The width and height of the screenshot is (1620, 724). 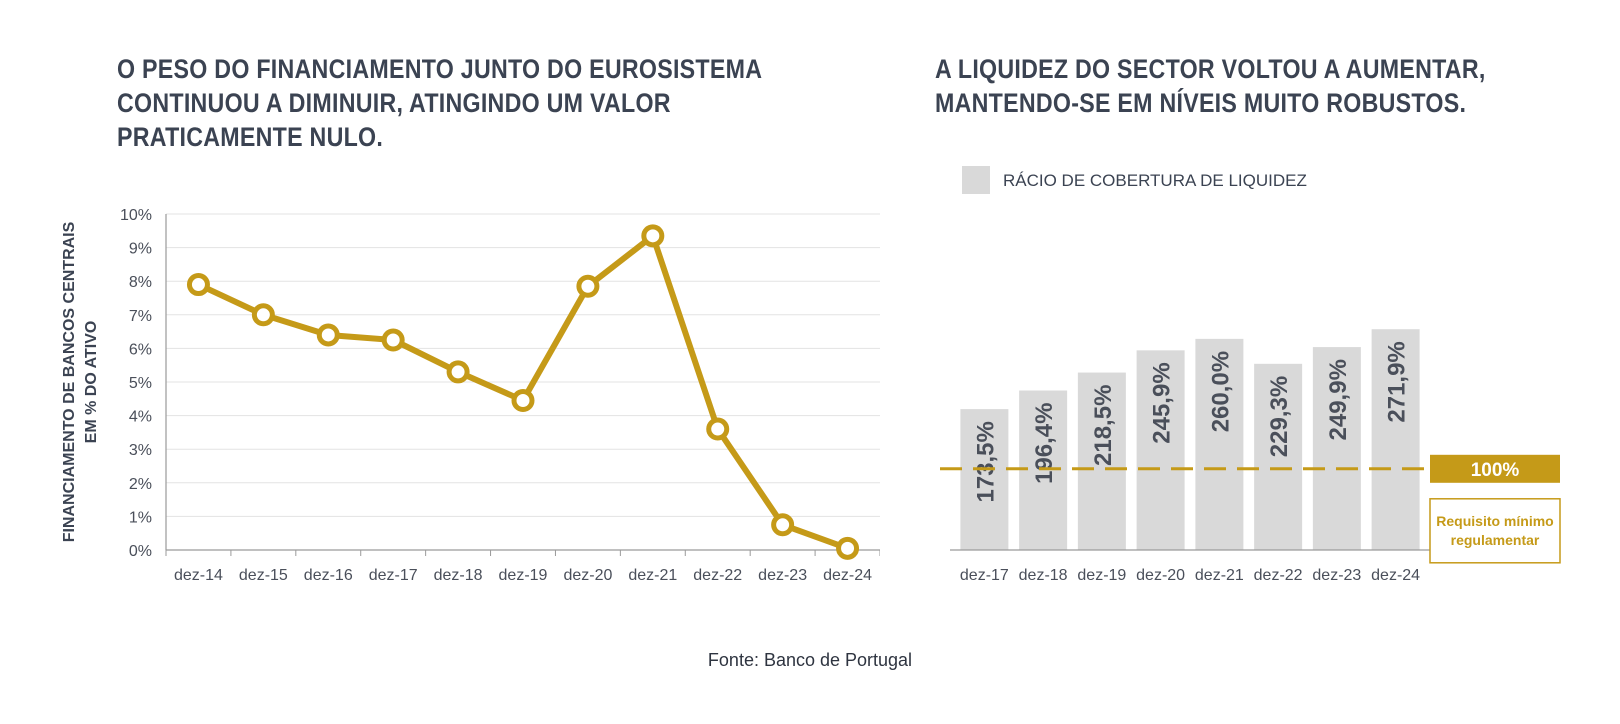 I want to click on bar-value-label: 271,9%, so click(x=1397, y=381).